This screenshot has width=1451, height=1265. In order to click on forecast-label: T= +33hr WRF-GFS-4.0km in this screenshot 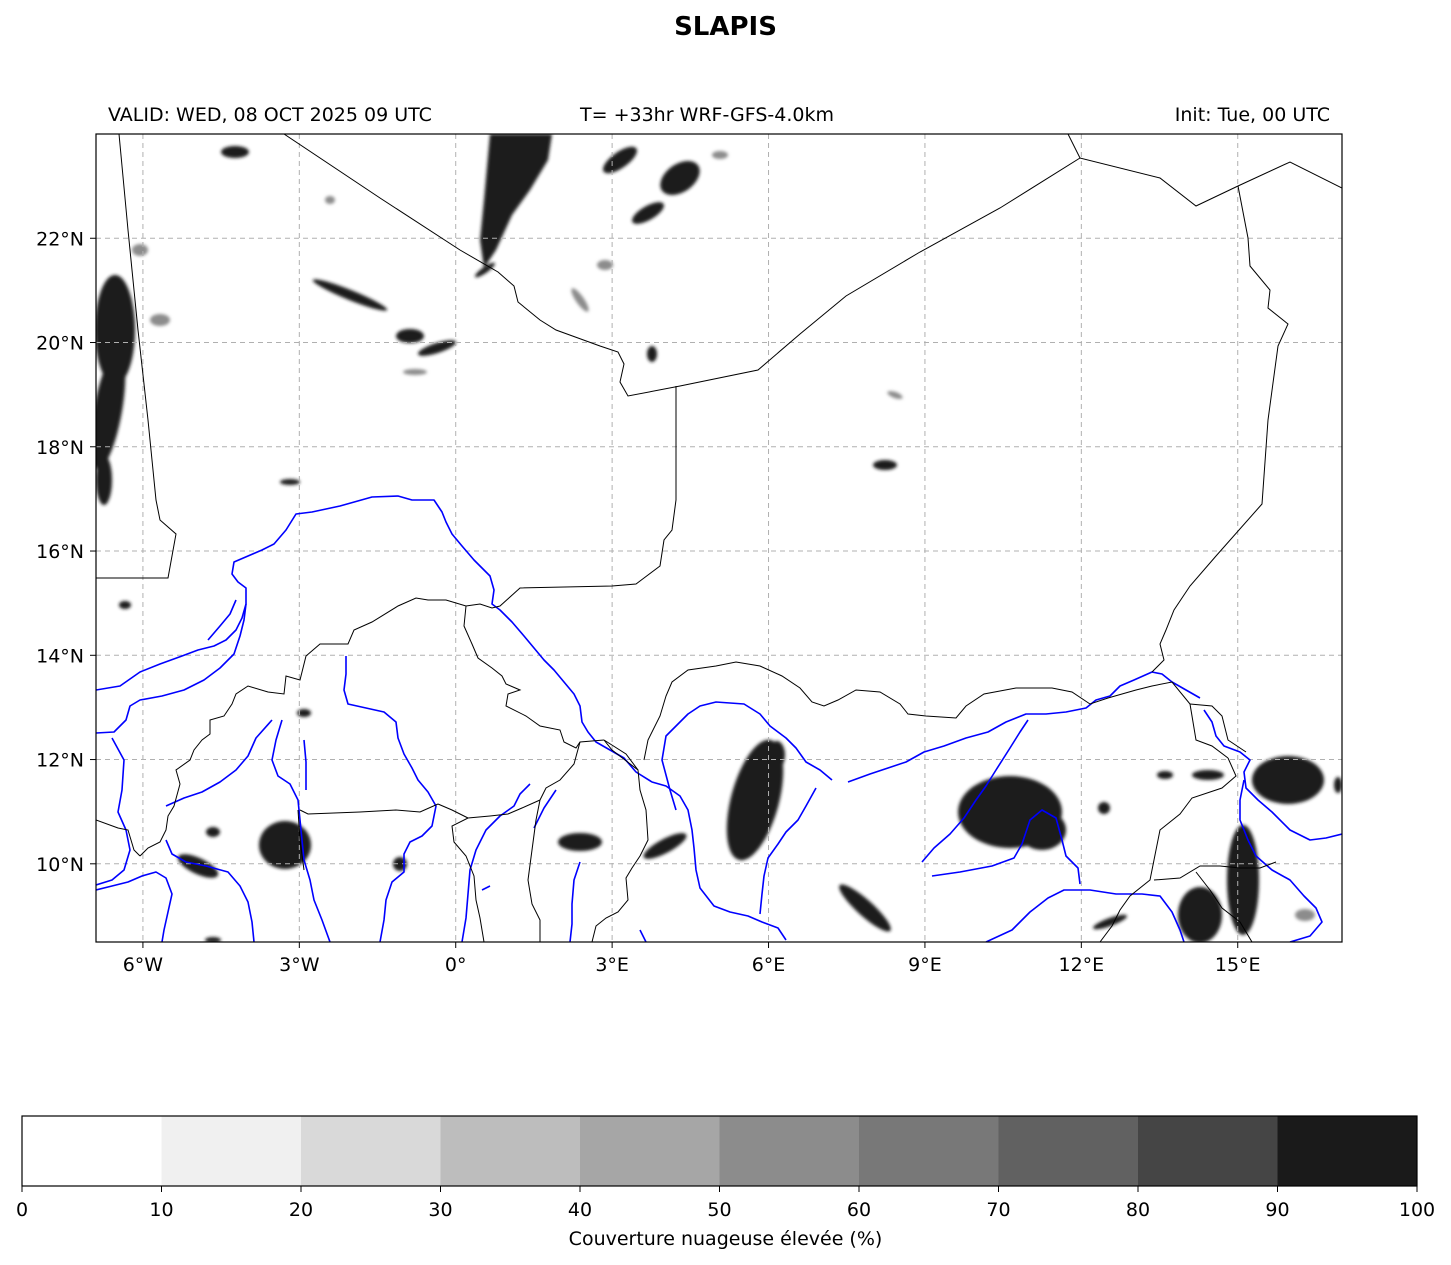, I will do `click(707, 115)`.